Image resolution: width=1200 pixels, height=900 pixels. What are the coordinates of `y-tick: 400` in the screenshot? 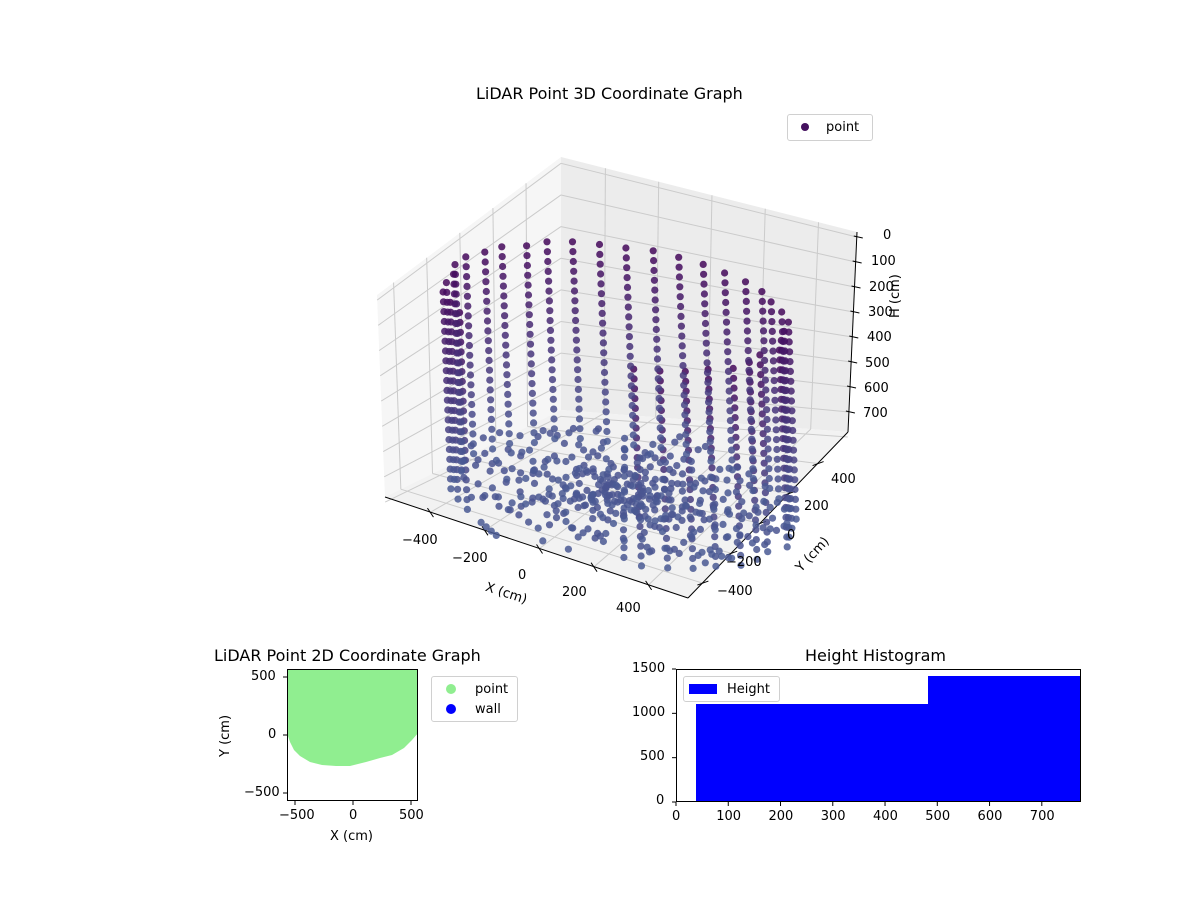 It's located at (843, 479).